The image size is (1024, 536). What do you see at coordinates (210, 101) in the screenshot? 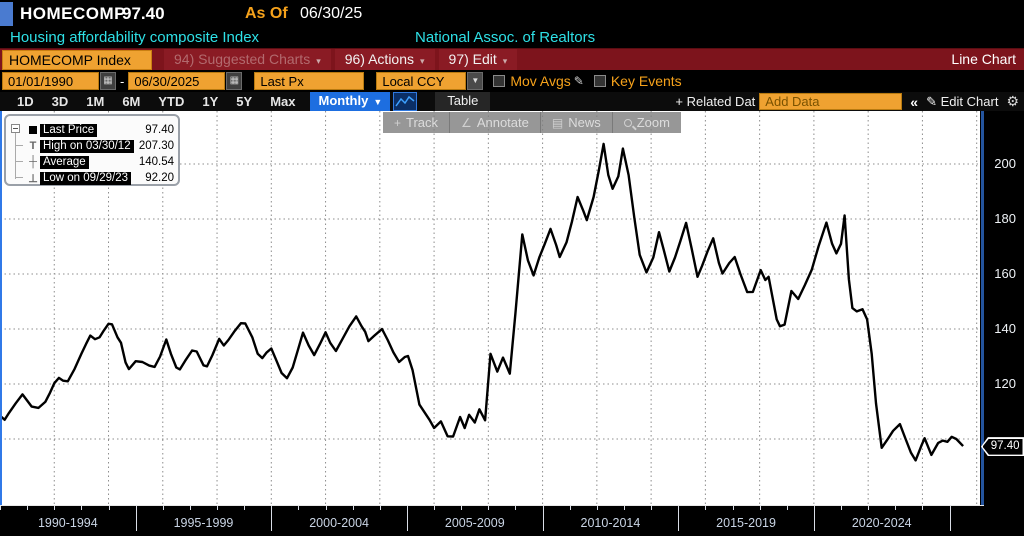
I see `period-tab-1y: 1Y` at bounding box center [210, 101].